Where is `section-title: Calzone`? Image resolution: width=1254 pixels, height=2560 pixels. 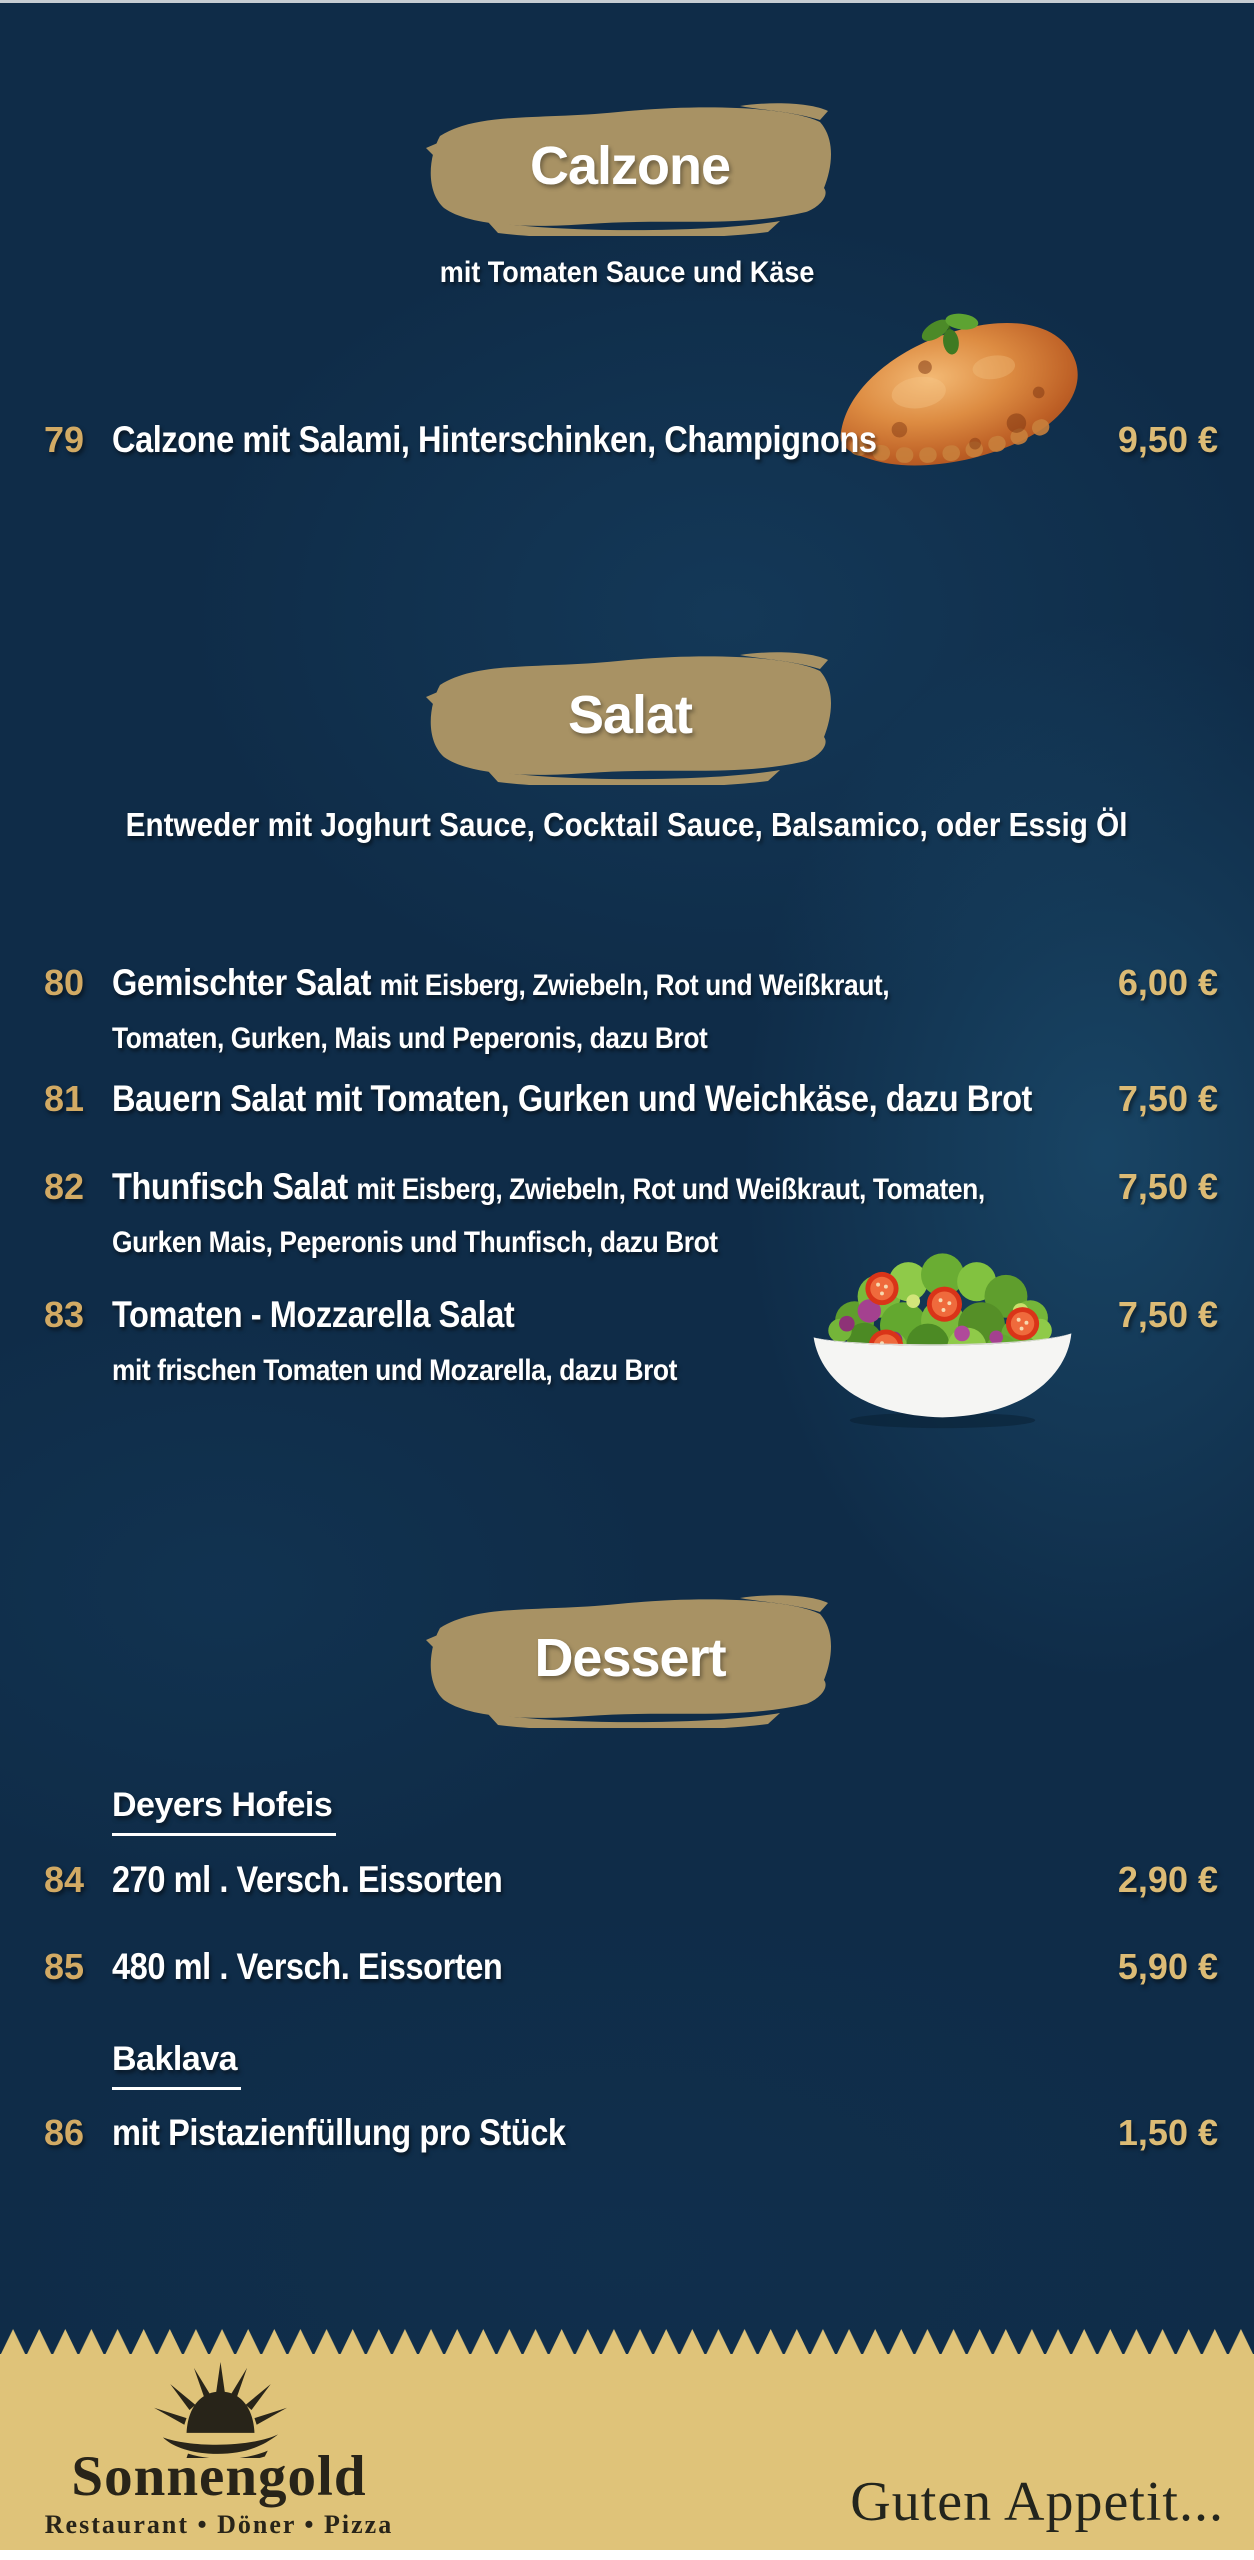 section-title: Calzone is located at coordinates (630, 166).